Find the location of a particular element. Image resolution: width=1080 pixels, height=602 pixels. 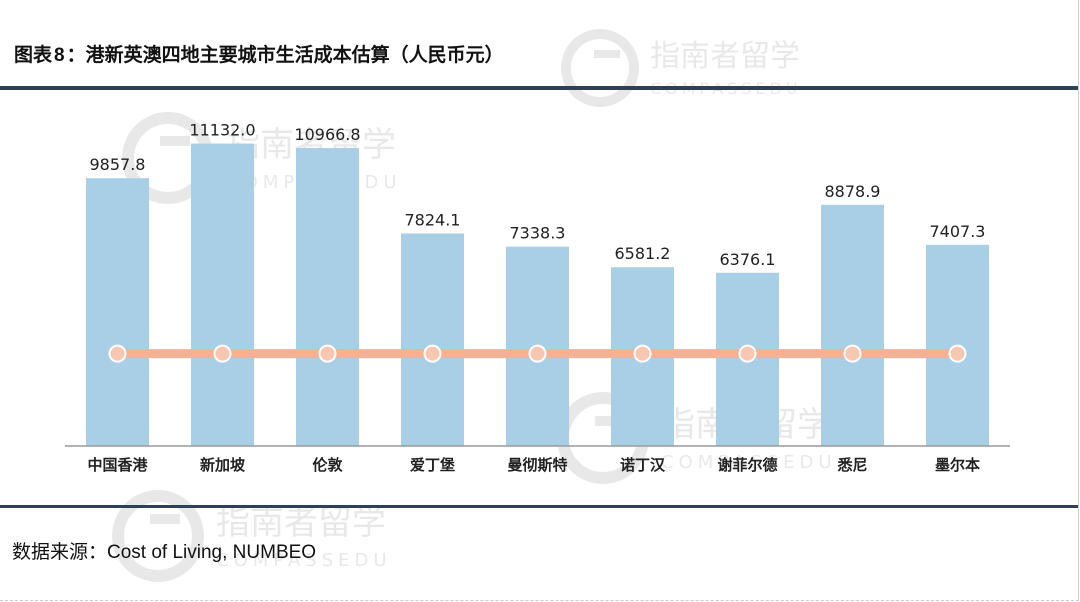

bar-value-label: 11132.0 is located at coordinates (222, 130).